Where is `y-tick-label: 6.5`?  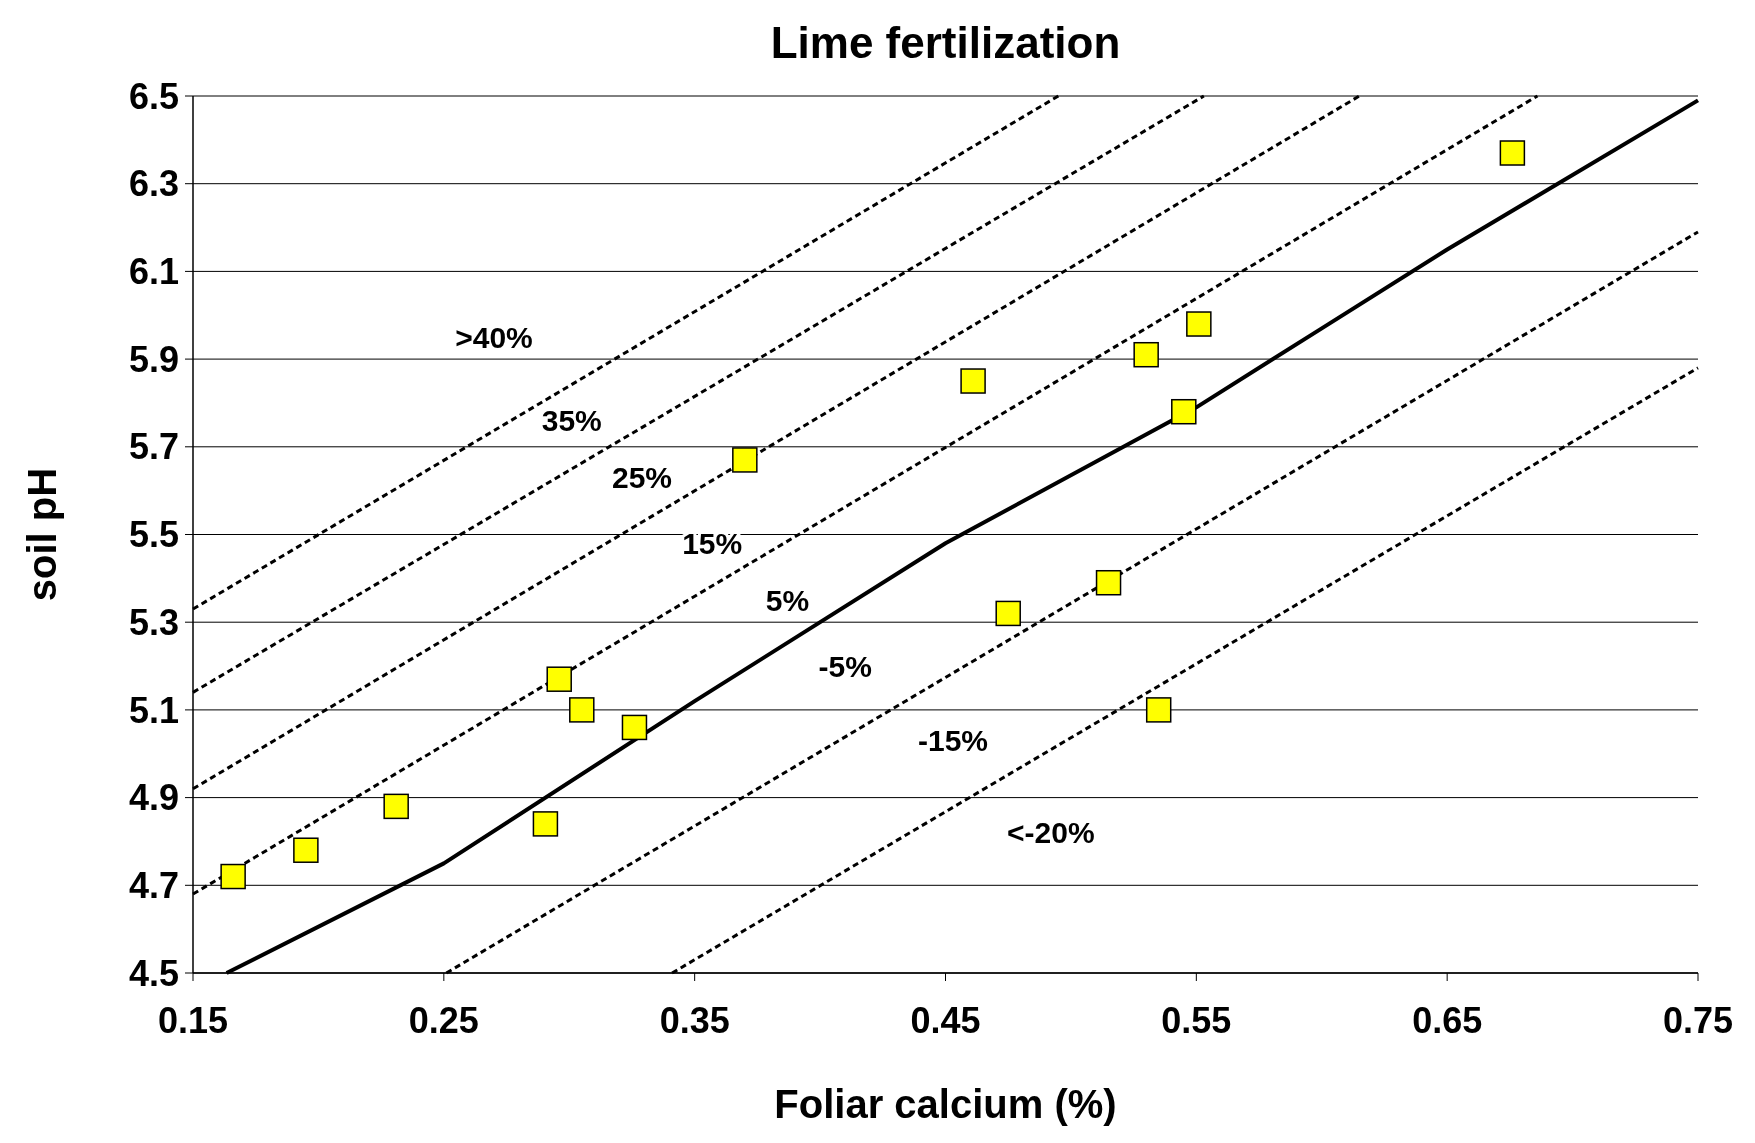 y-tick-label: 6.5 is located at coordinates (153, 96).